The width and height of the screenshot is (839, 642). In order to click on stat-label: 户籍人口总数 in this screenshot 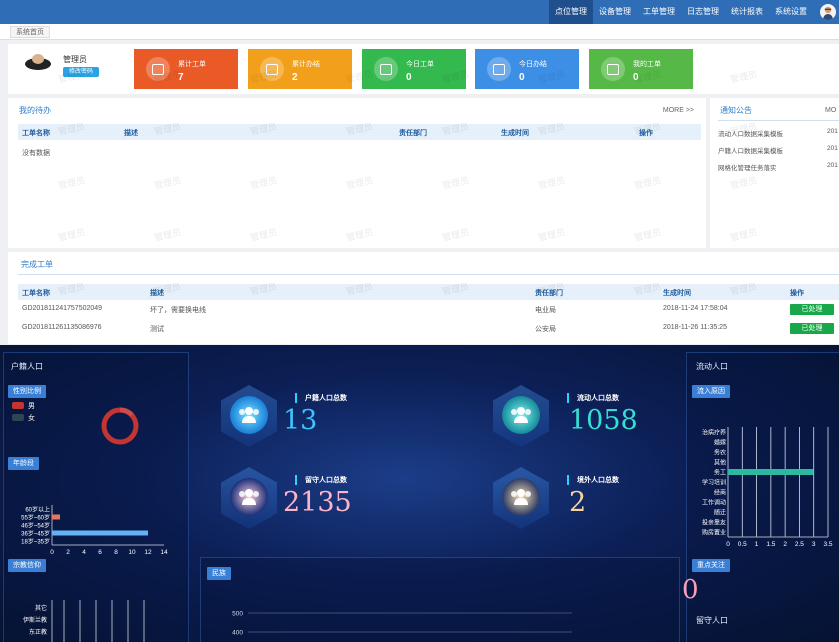, I will do `click(321, 398)`.